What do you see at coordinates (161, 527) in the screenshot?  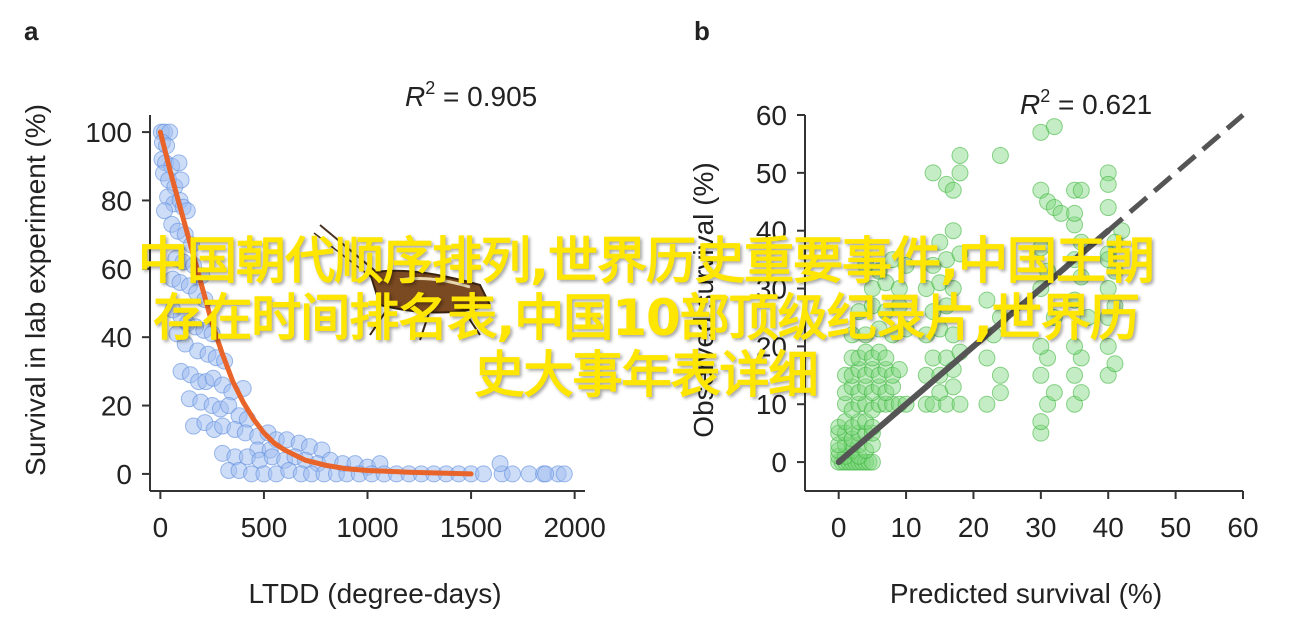 I see `panel-a-x-tick-label: 0` at bounding box center [161, 527].